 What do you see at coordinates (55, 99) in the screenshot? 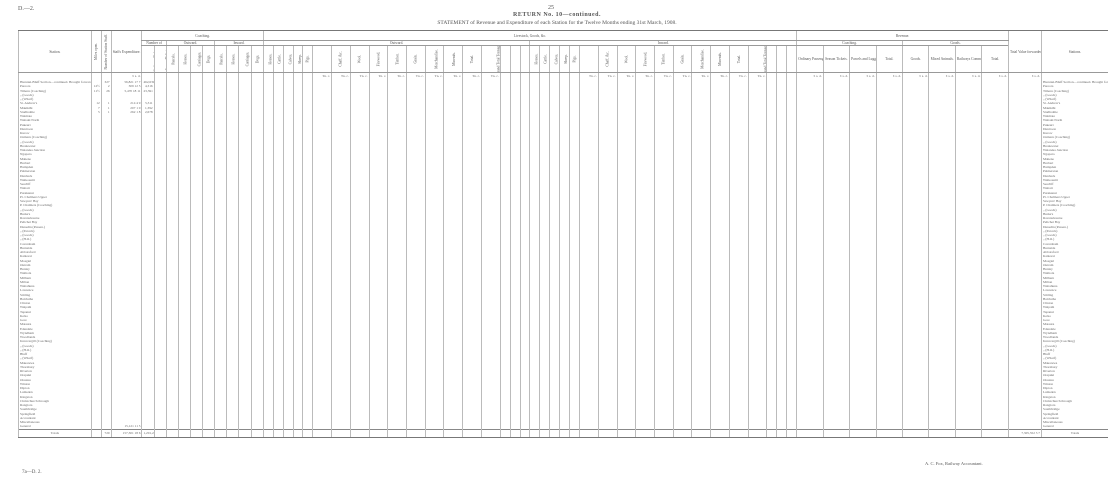
I see `station-name: „ (Wharf)` at bounding box center [55, 99].